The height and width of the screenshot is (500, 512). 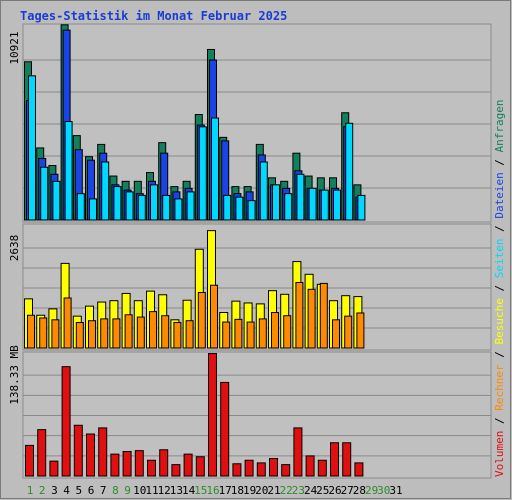 What do you see at coordinates (139, 490) in the screenshot?
I see `x-tick-label-day-10: 10` at bounding box center [139, 490].